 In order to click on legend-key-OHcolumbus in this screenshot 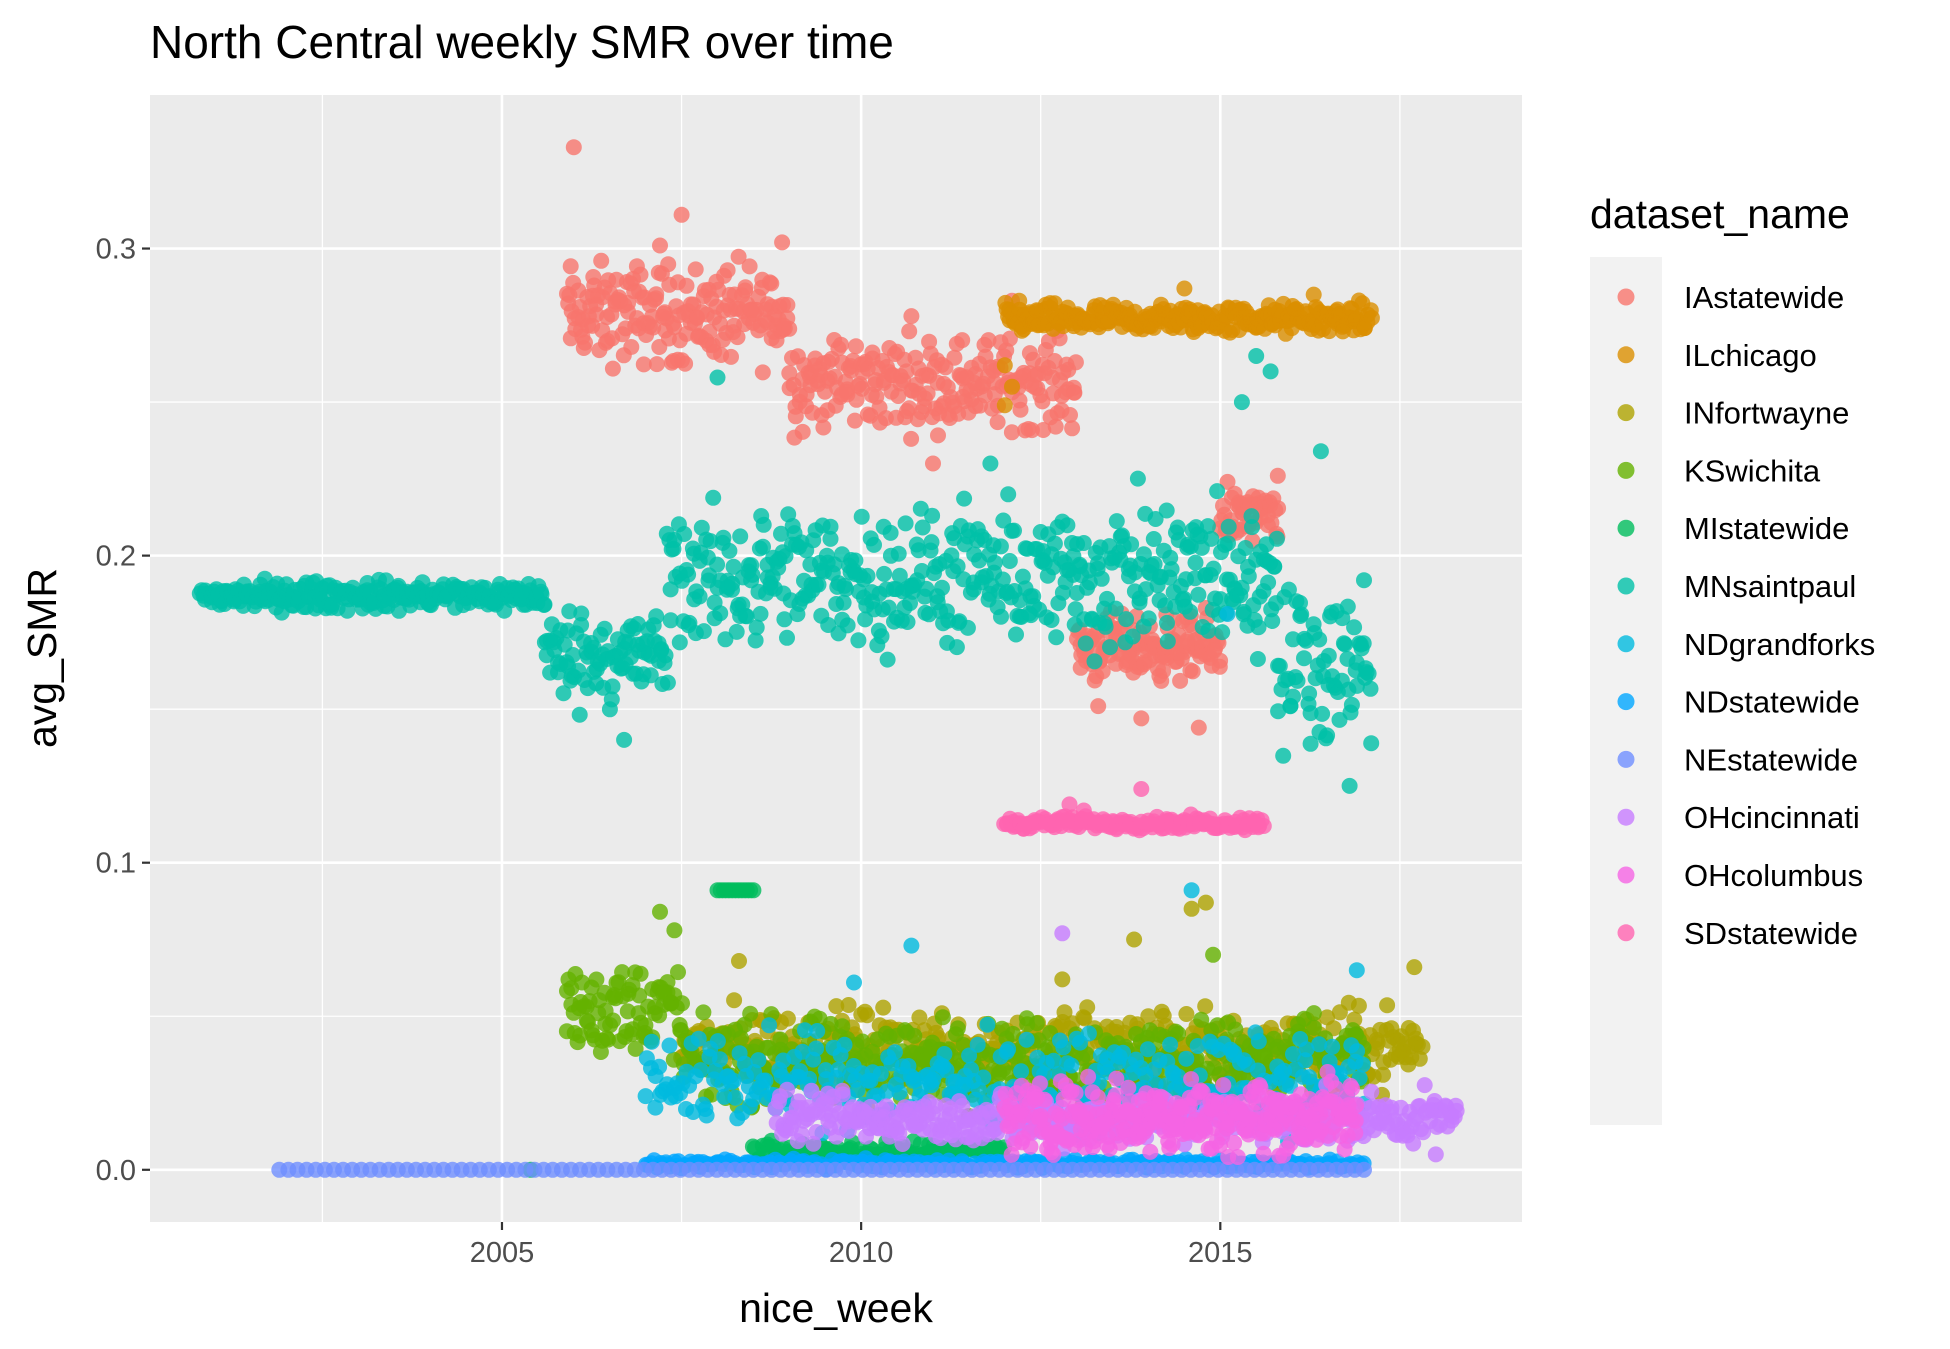, I will do `click(1626, 875)`.